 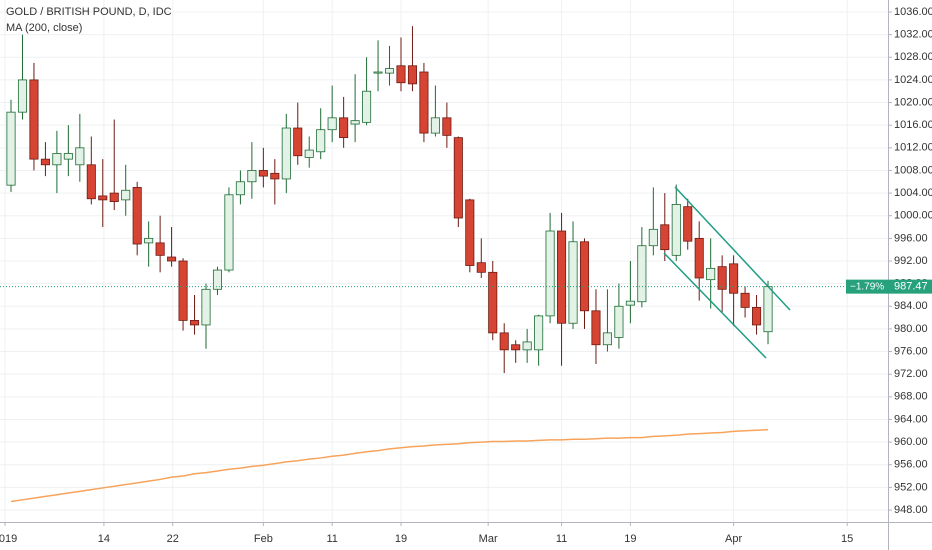 What do you see at coordinates (389, 465) in the screenshot?
I see `moving-average-line` at bounding box center [389, 465].